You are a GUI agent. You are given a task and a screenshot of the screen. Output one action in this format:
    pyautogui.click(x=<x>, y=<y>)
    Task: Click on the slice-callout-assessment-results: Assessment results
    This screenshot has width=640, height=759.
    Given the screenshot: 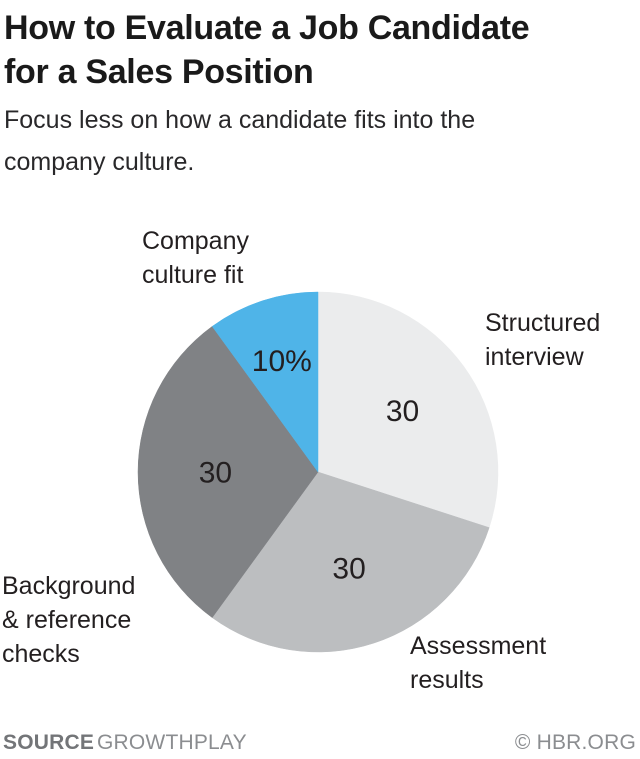 What is the action you would take?
    pyautogui.click(x=478, y=663)
    